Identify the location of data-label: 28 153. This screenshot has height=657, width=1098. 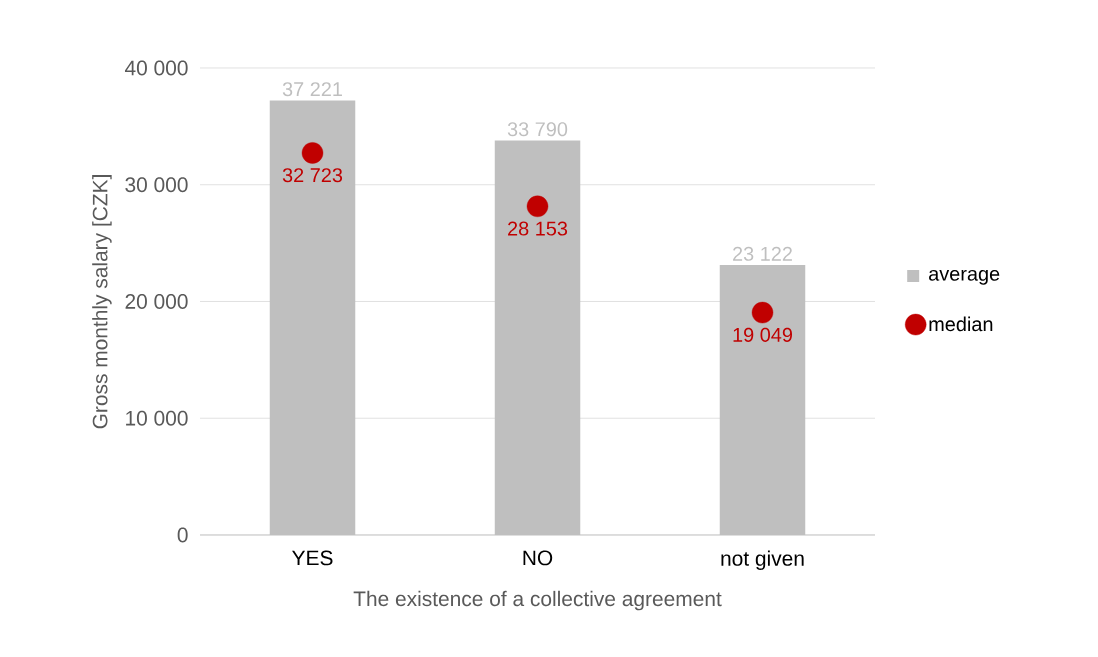
(538, 228).